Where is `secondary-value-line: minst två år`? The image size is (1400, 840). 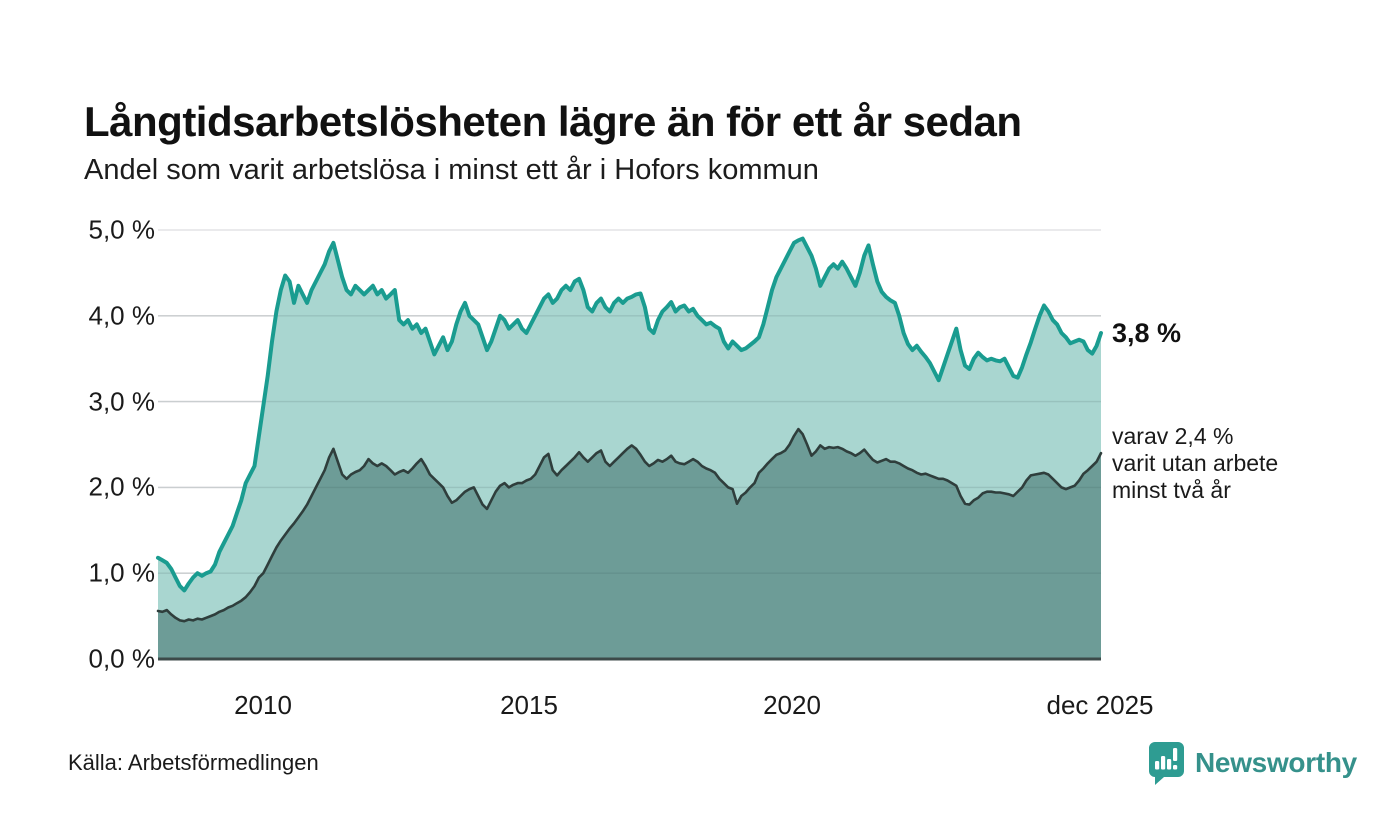
secondary-value-line: minst två år is located at coordinates (1171, 490).